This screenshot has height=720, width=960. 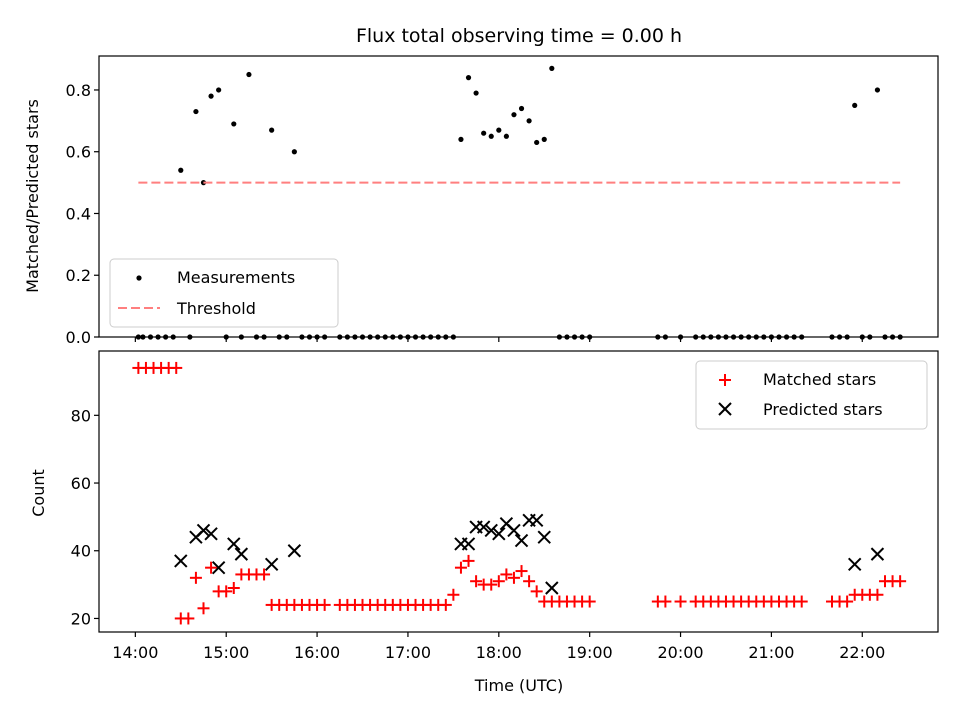 What do you see at coordinates (862, 652) in the screenshot?
I see `x-tick-label: 22:00` at bounding box center [862, 652].